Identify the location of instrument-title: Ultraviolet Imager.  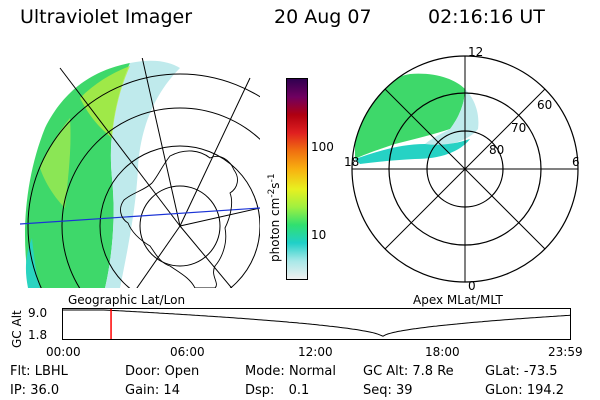
(106, 17).